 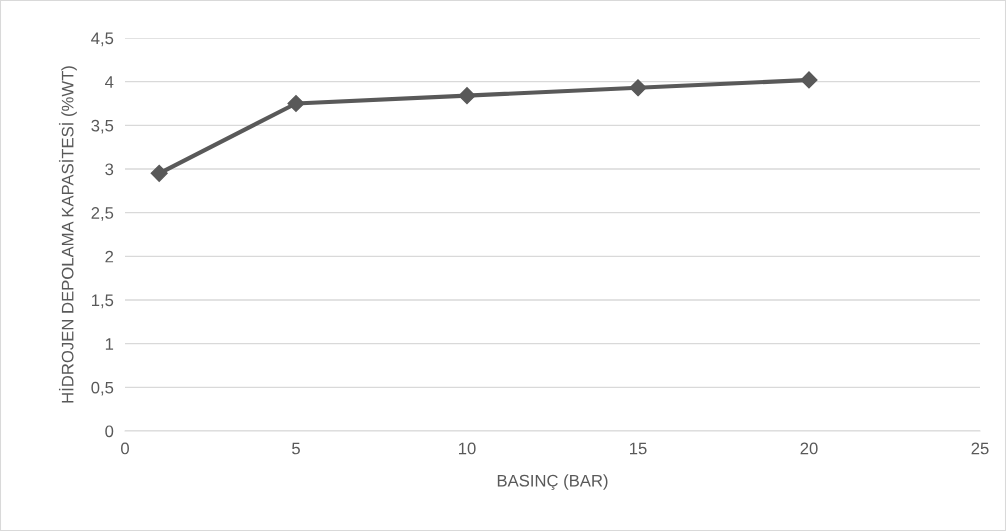 I want to click on x-tick-label: 15, so click(x=638, y=448).